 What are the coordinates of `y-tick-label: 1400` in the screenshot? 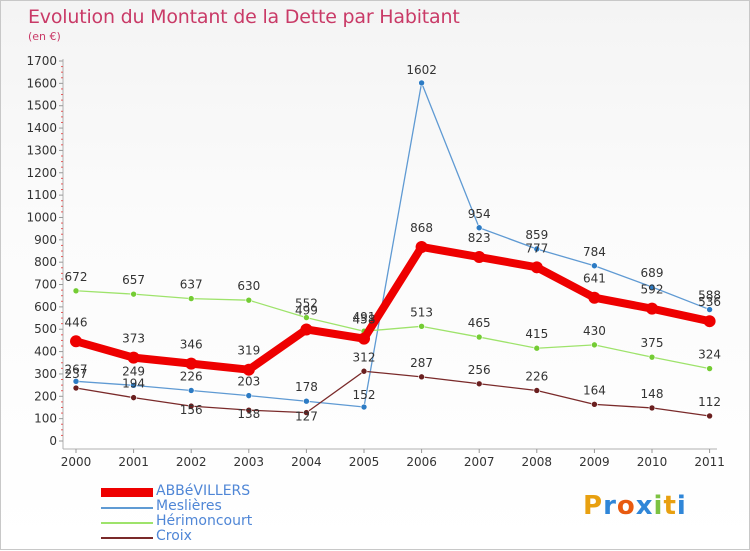 It's located at (41, 128).